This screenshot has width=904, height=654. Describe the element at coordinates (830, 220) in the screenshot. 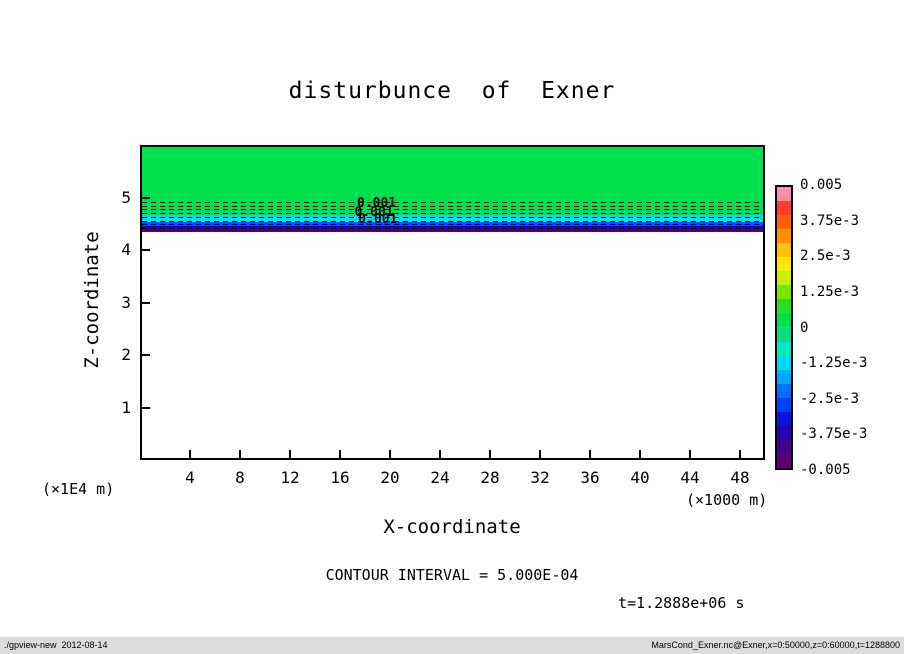

I see `colorbar-tick-label: 3.75e-3` at that location.